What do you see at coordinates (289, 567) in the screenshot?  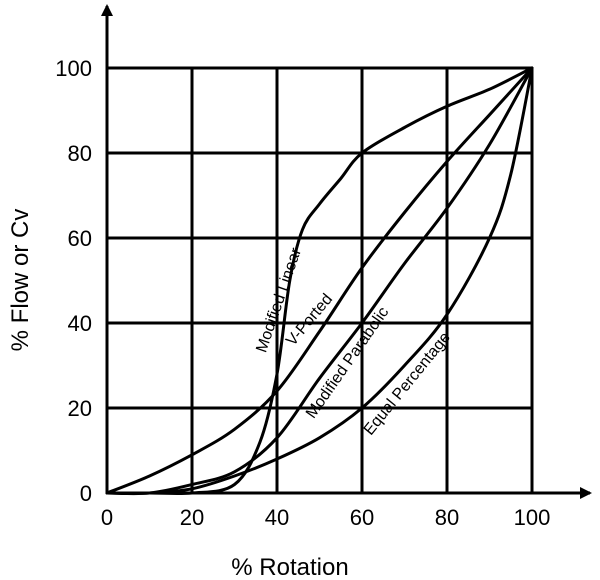 I see `x-axis-title: % Rotation` at bounding box center [289, 567].